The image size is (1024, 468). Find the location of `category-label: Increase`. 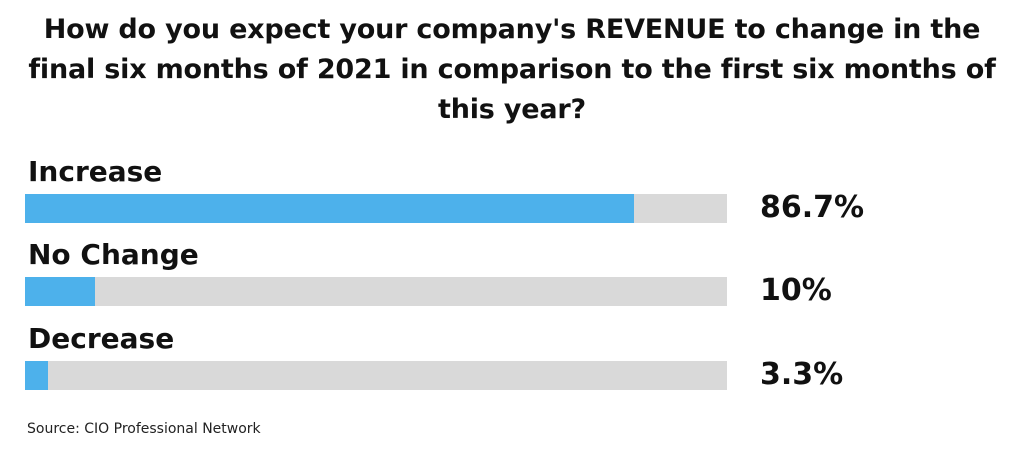

category-label: Increase is located at coordinates (95, 171).